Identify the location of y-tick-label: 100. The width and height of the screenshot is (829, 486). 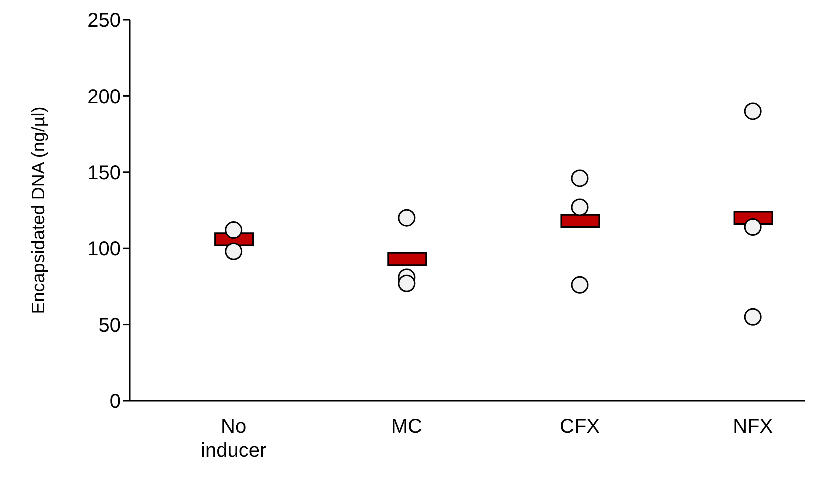
(104, 249).